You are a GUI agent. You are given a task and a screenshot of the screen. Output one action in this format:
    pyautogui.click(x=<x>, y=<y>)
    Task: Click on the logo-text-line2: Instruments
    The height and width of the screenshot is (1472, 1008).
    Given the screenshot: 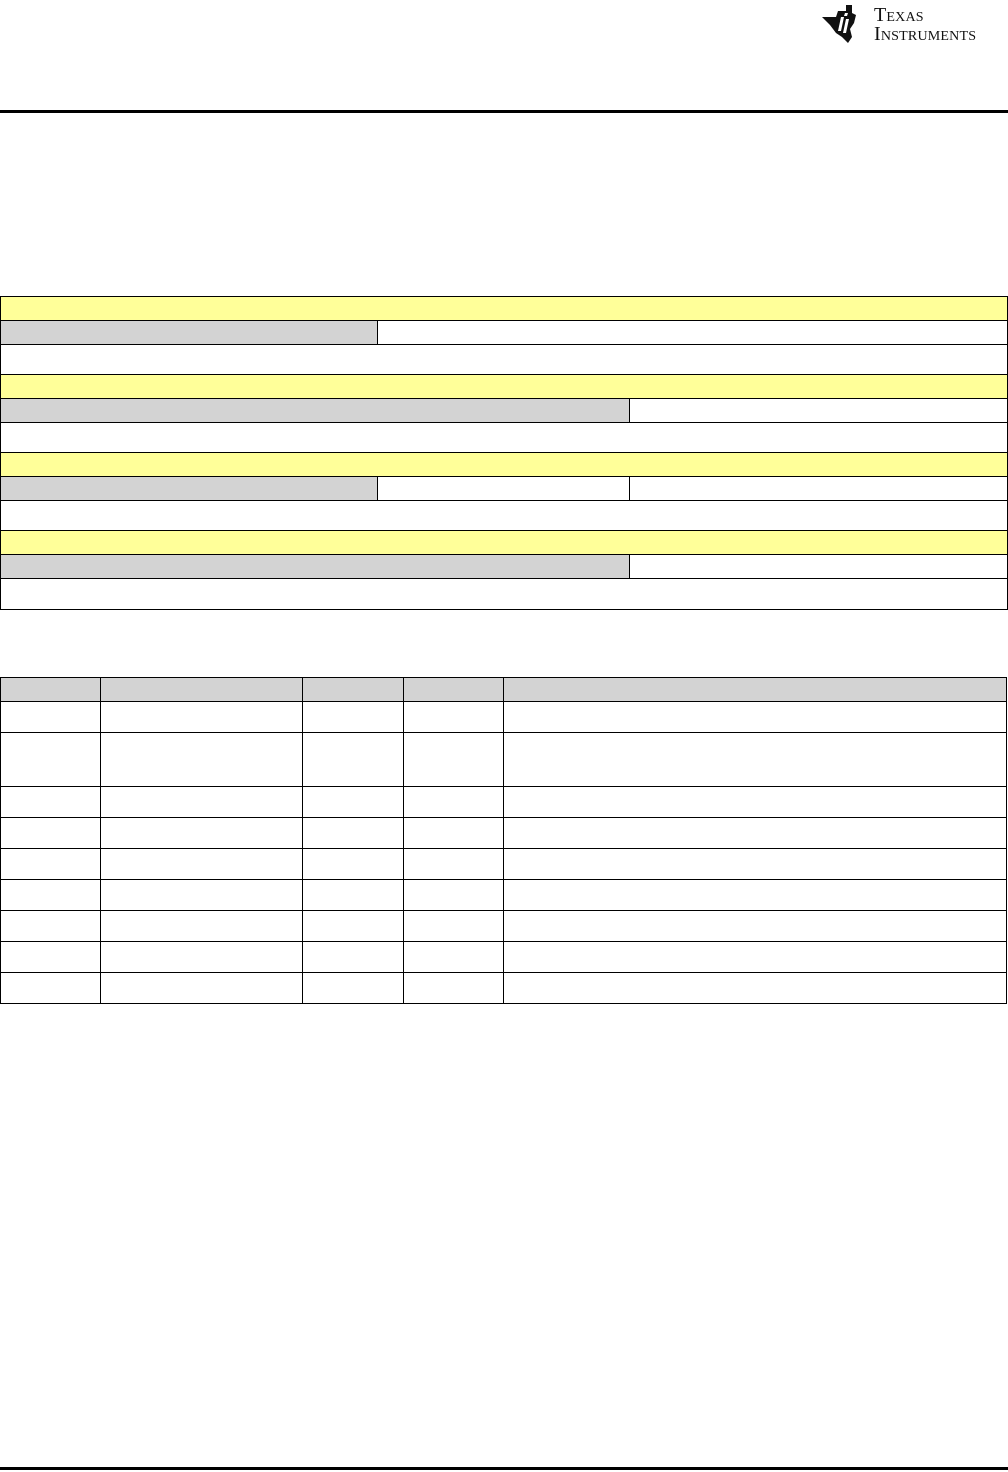 What is the action you would take?
    pyautogui.click(x=925, y=34)
    